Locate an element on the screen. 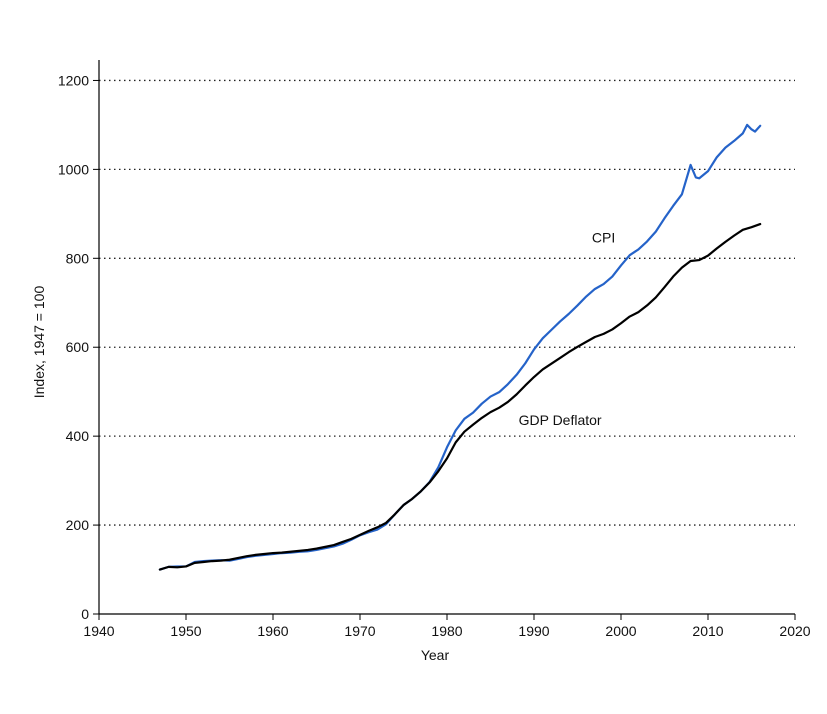 This screenshot has height=714, width=827. y-tick-label: 200 is located at coordinates (78, 525).